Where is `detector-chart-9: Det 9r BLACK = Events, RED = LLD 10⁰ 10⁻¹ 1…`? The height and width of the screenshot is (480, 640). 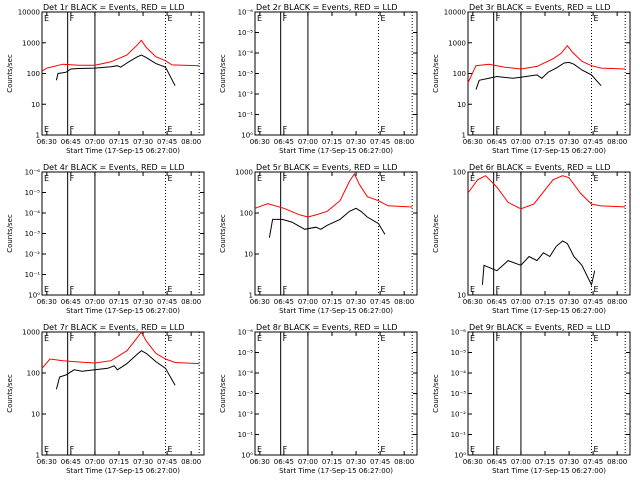 detector-chart-9: Det 9r BLACK = Events, RED = LLD 10⁰ 10⁻¹ 1… is located at coordinates (531, 399).